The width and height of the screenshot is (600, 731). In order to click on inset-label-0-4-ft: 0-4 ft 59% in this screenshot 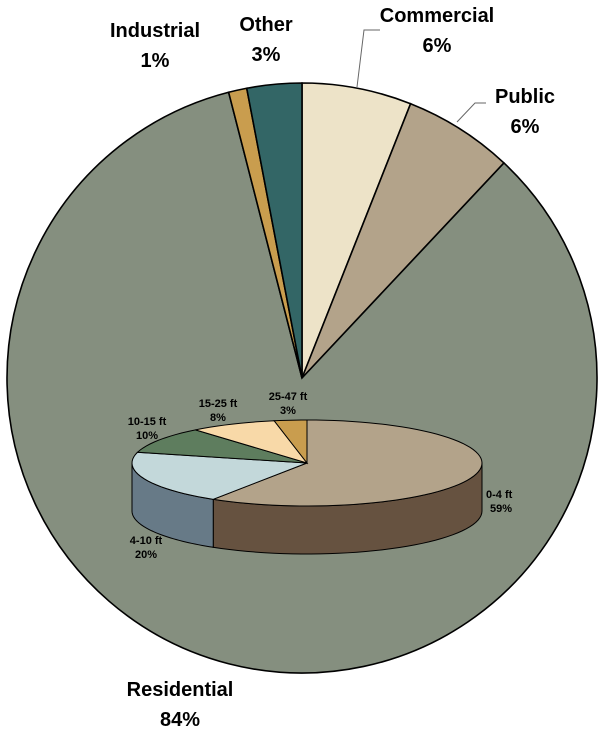, I will do `click(499, 502)`.